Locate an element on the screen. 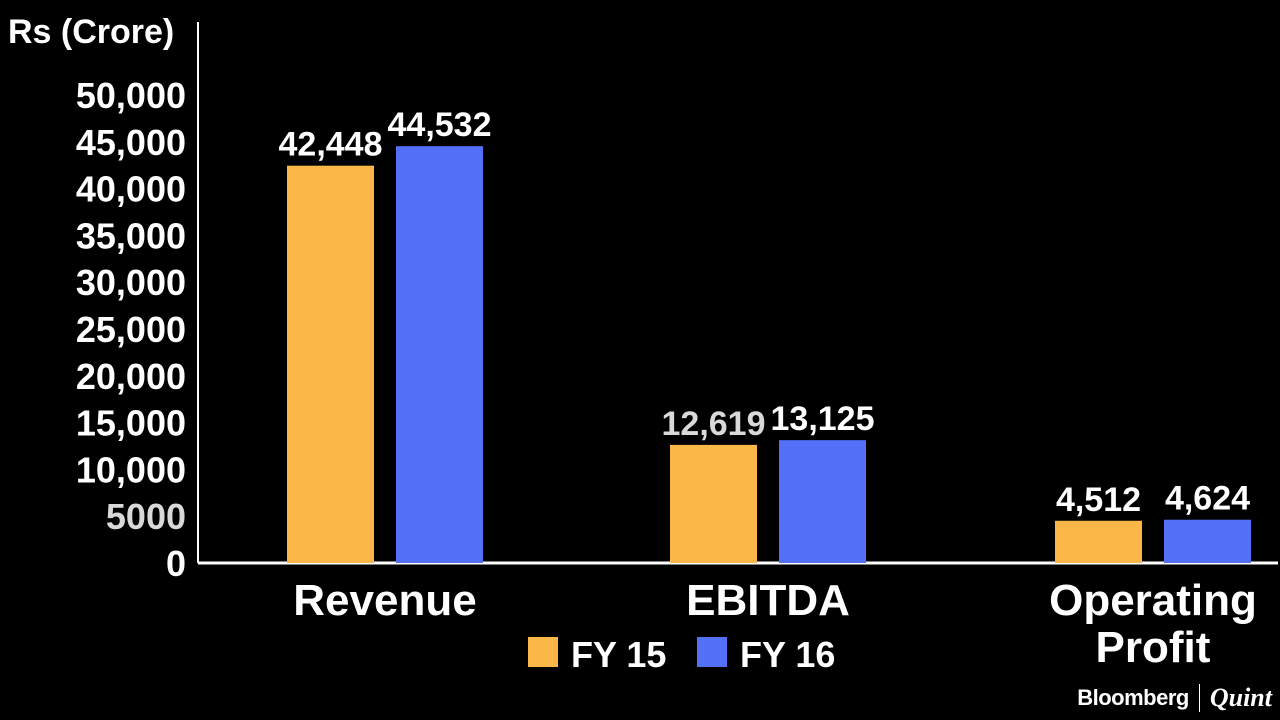 This screenshot has width=1280, height=720. y-tick-label: 25,000 is located at coordinates (131, 329).